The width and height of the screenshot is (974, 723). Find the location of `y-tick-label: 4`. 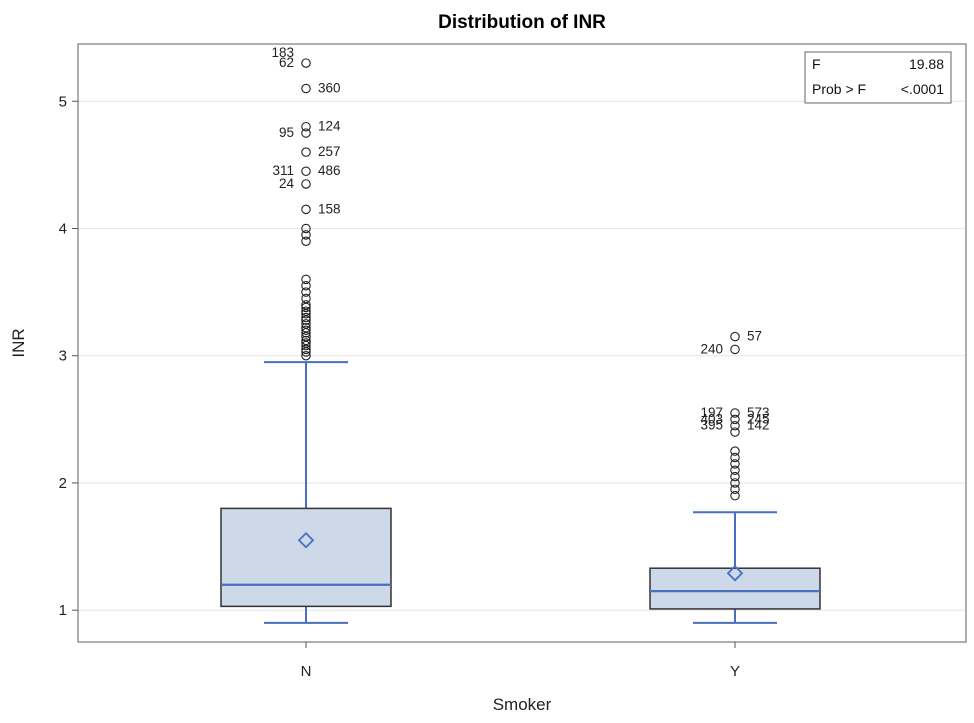

y-tick-label: 4 is located at coordinates (63, 228).